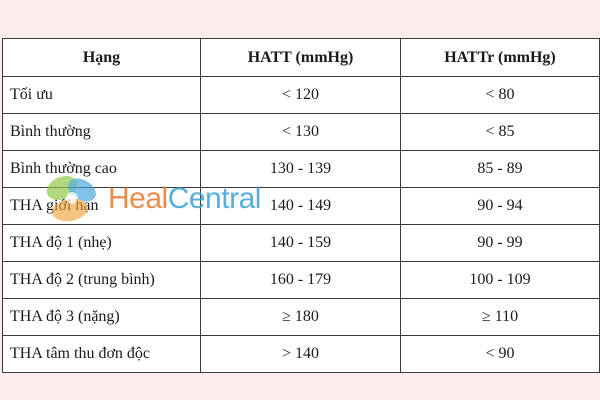  I want to click on row-diastolic: < 90, so click(500, 354).